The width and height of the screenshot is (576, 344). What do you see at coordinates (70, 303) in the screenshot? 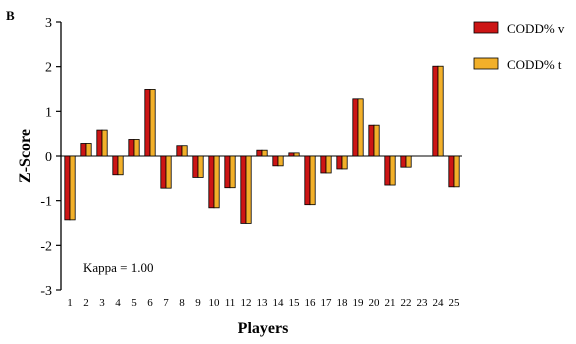
I see `x-tick-label: 1` at bounding box center [70, 303].